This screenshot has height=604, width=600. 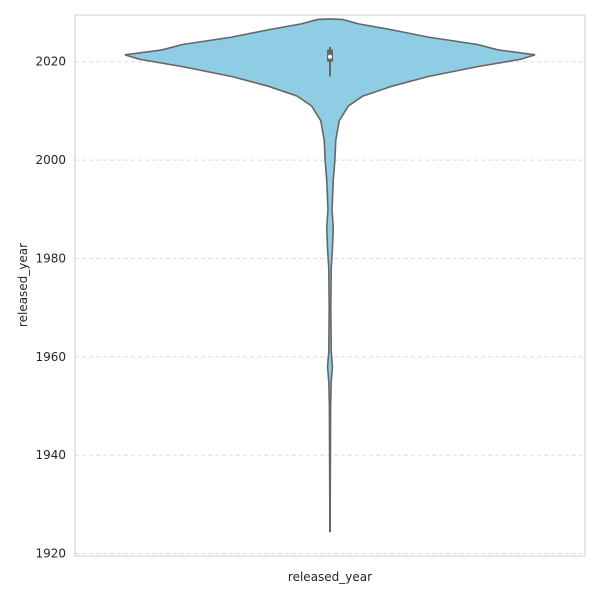 What do you see at coordinates (50, 62) in the screenshot?
I see `y-tick-label: 2020` at bounding box center [50, 62].